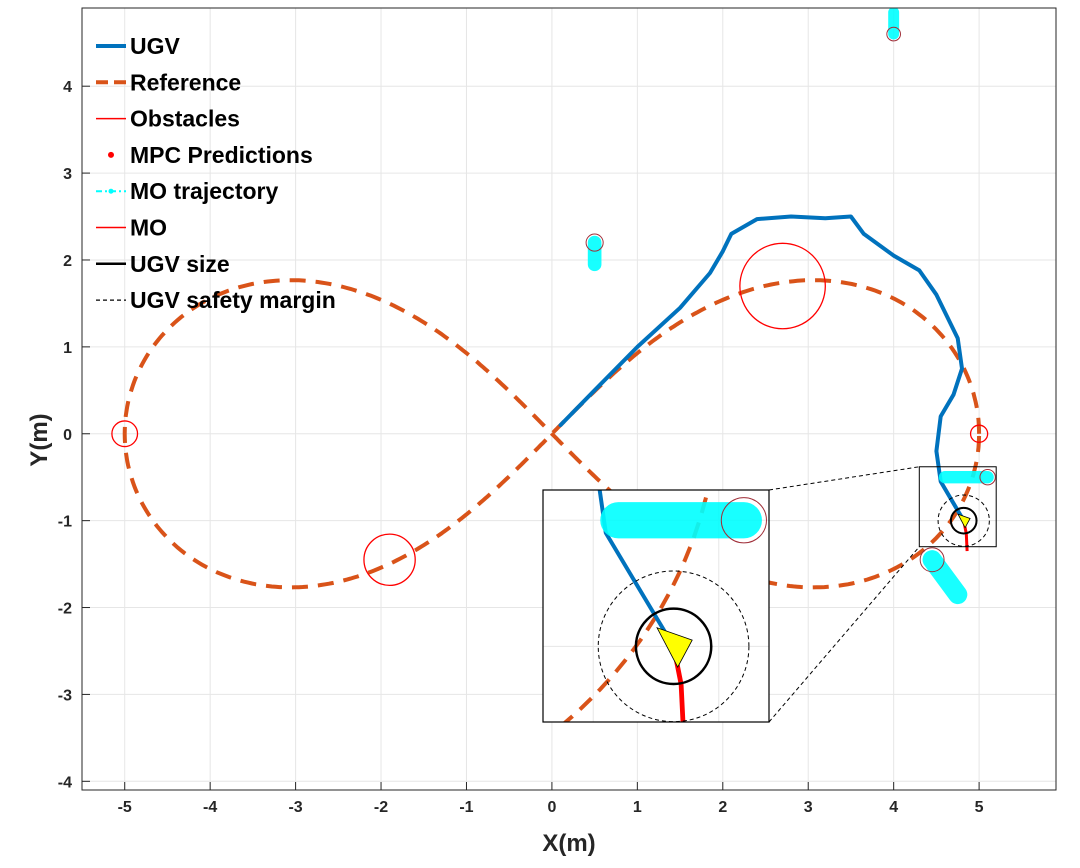  I want to click on legend-item: UGV, so click(138, 46).